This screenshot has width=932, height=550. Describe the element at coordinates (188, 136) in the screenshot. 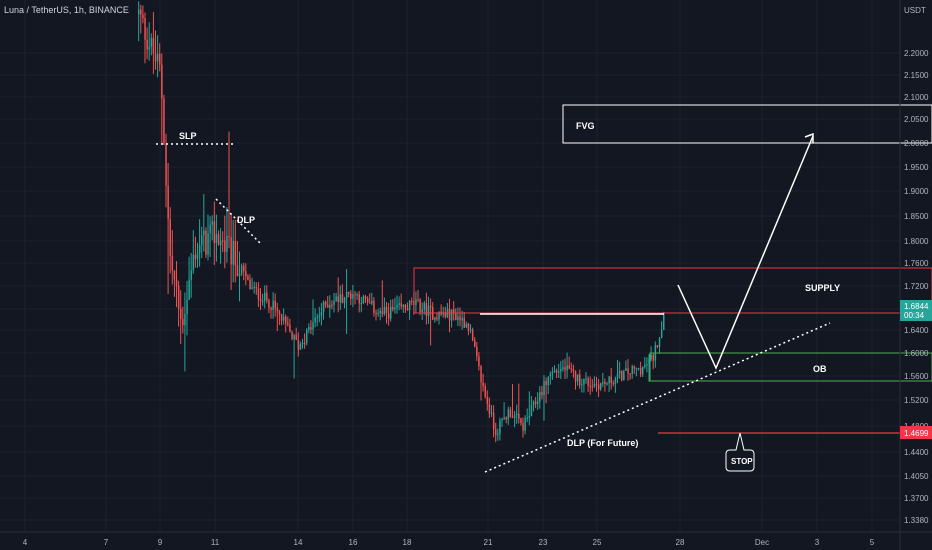

I see `slp-label: SLP` at that location.